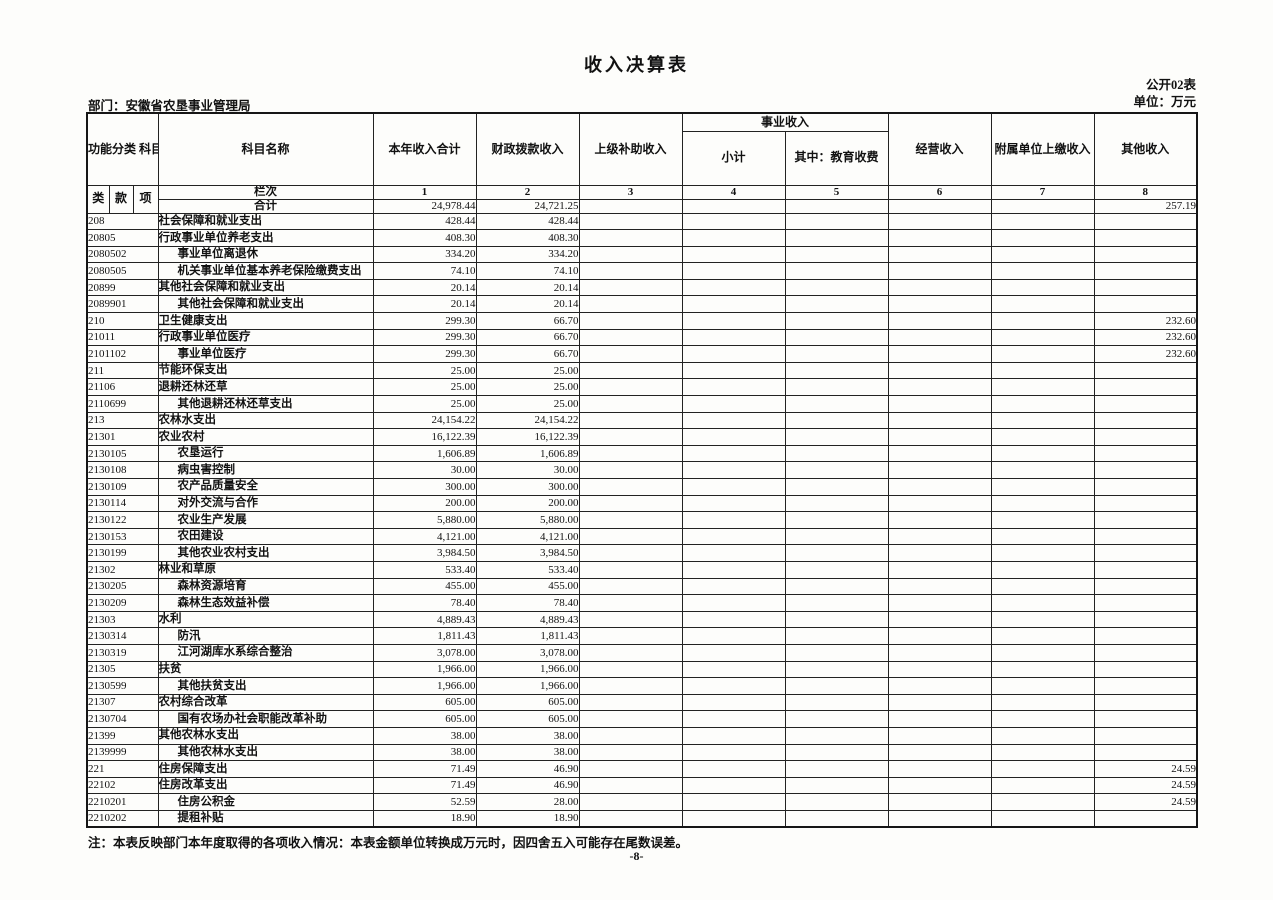 Image resolution: width=1273 pixels, height=900 pixels. I want to click on row-value: 16,122.39, so click(527, 437).